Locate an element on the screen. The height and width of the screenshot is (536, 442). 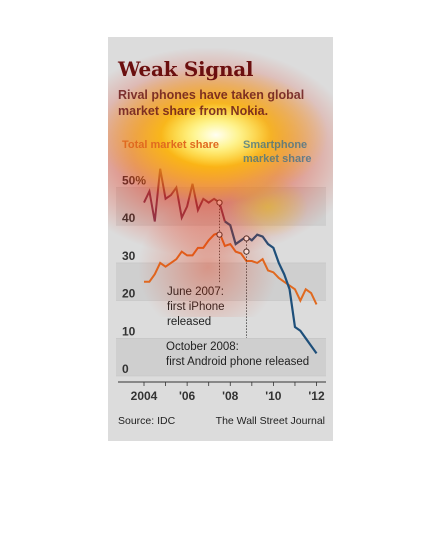
legend-smartphone-market-share: Smartphone market share is located at coordinates (277, 152).